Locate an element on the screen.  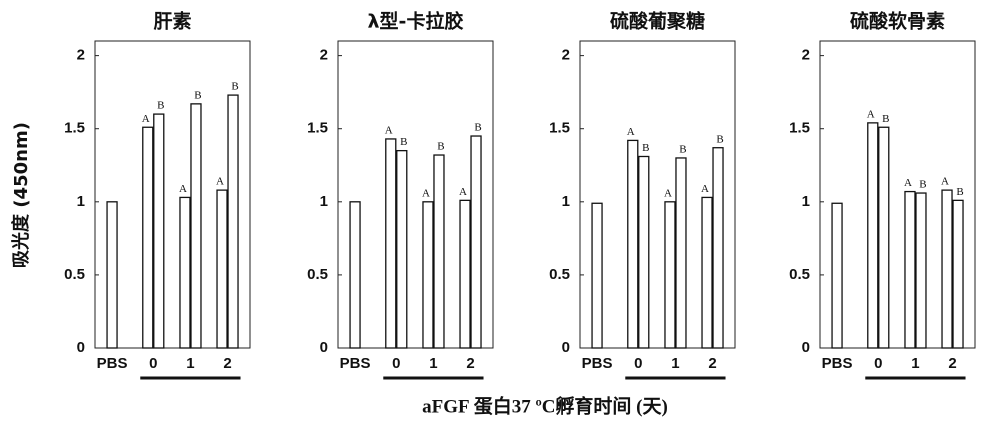
y-axis-label: 吸光度 (450nm) is located at coordinates (21, 195).